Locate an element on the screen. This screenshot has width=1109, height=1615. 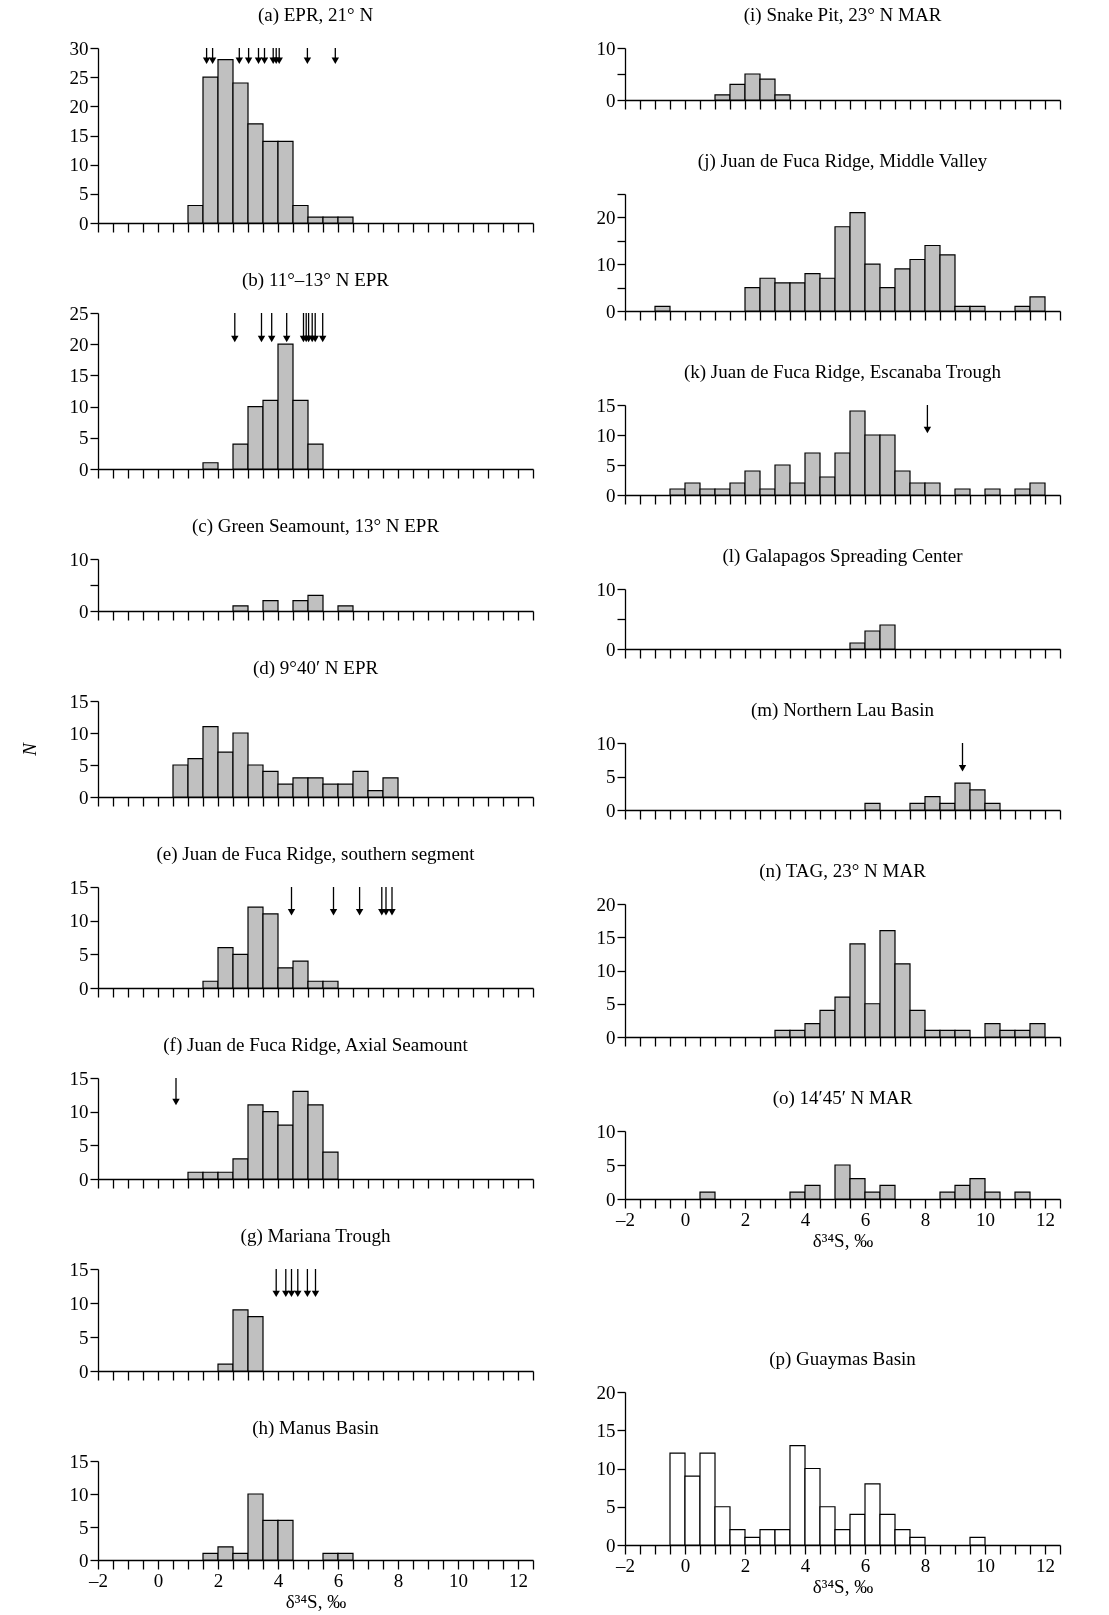
chart-title: (m) Northern Lau Basin is located at coordinates (842, 710).